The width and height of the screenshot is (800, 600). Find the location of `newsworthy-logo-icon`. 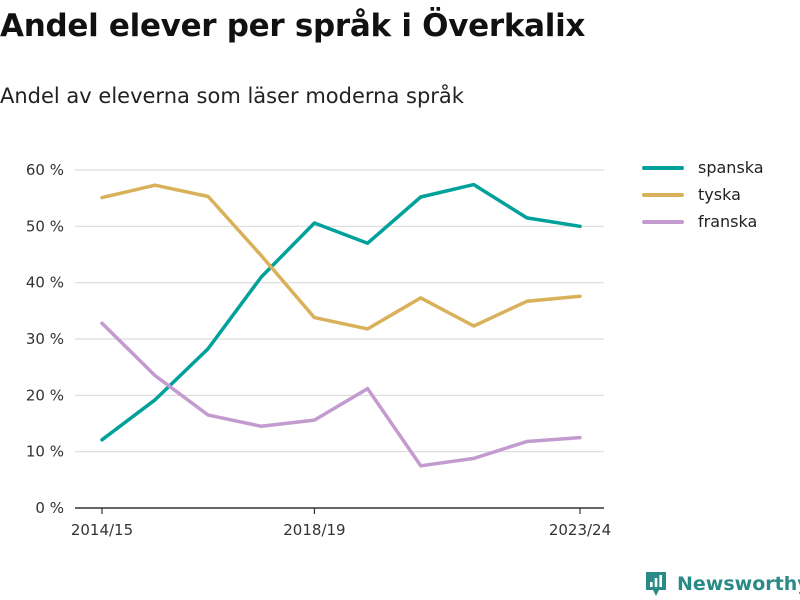

newsworthy-logo-icon is located at coordinates (656, 584).